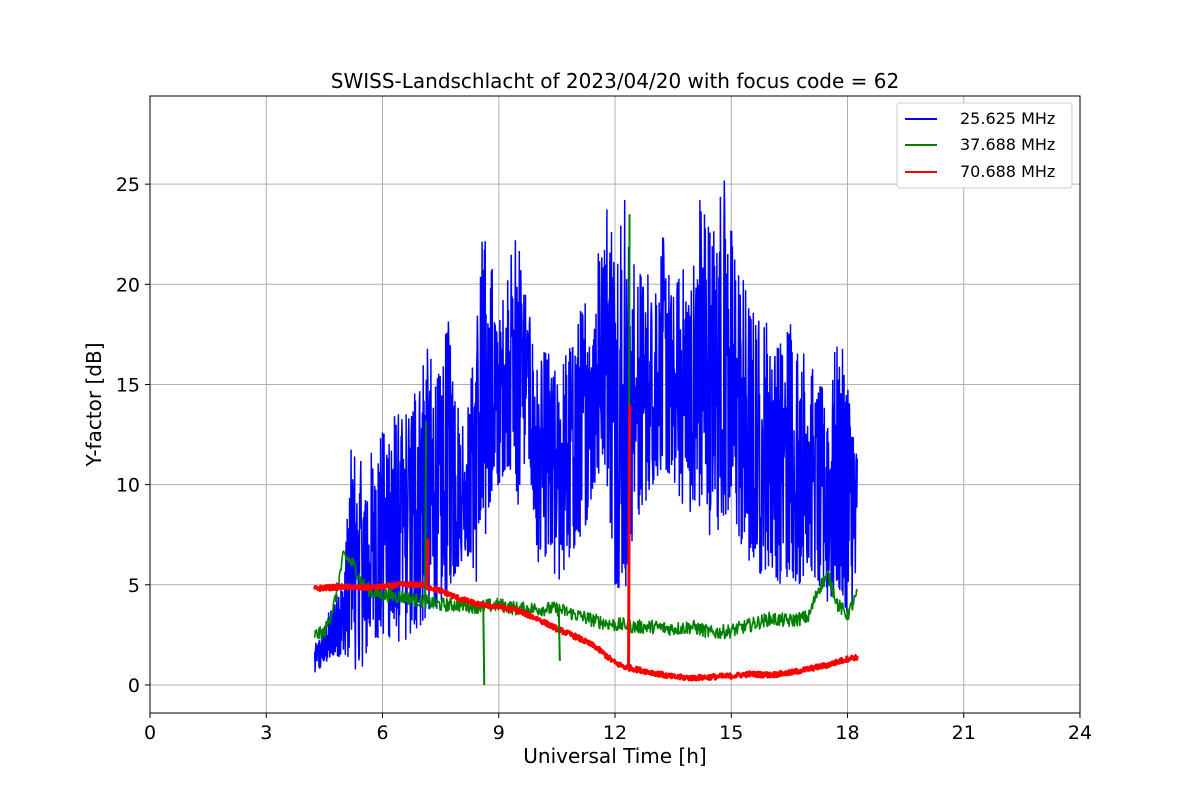 Image resolution: width=1200 pixels, height=800 pixels. I want to click on x-tick-label: 18, so click(847, 733).